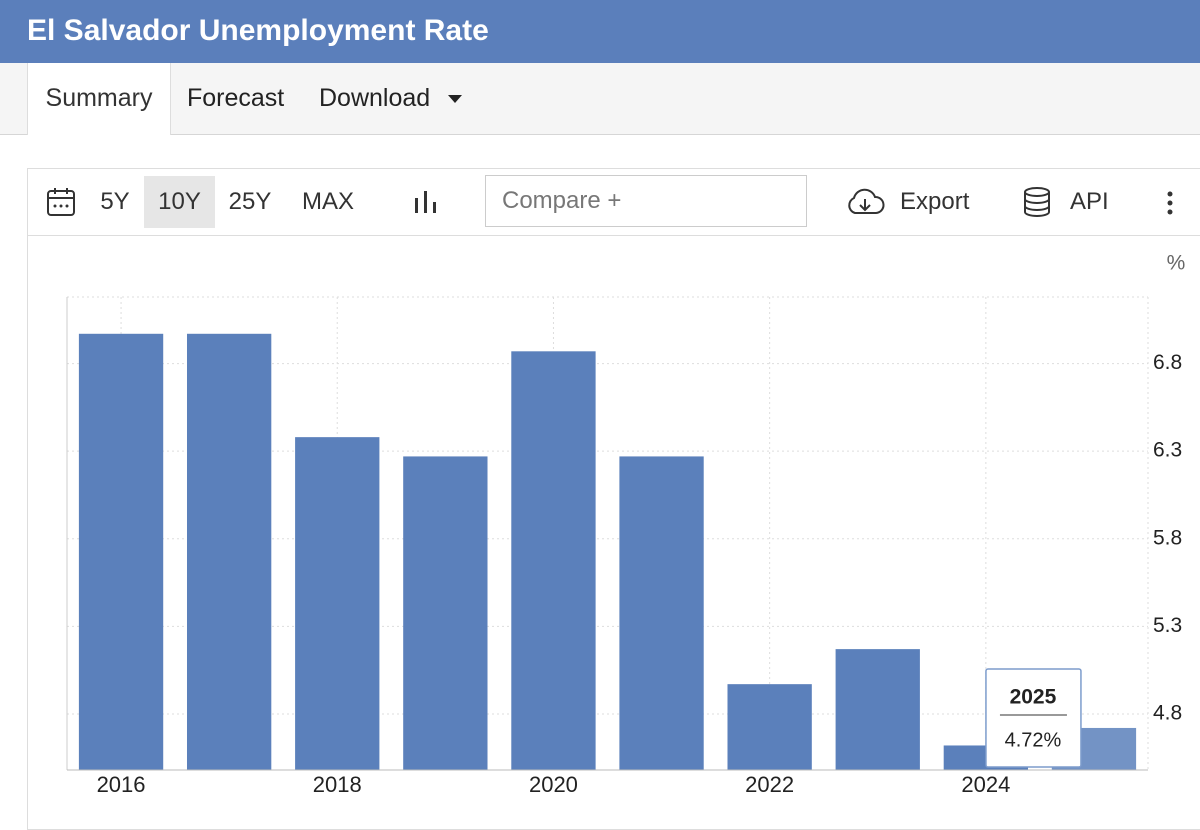  What do you see at coordinates (553, 784) in the screenshot?
I see `x-tick-label: 2020` at bounding box center [553, 784].